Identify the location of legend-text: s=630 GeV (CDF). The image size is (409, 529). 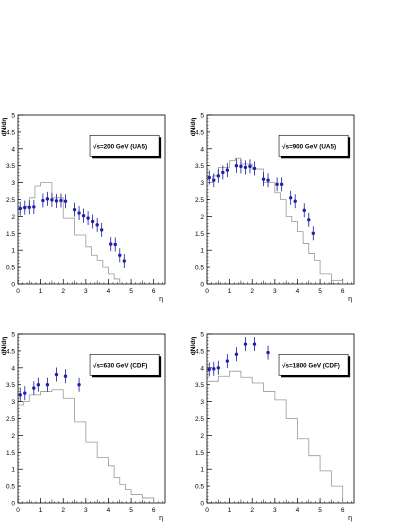
(121, 365).